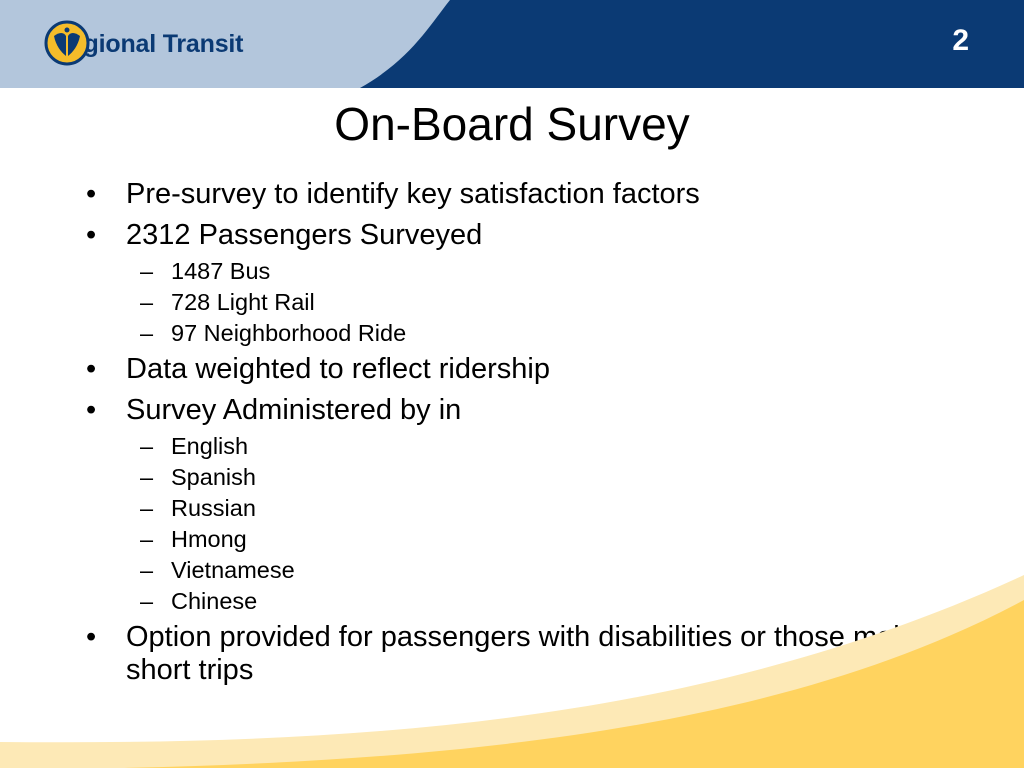 The width and height of the screenshot is (1024, 768). Describe the element at coordinates (526, 570) in the screenshot. I see `sub-bullet-item: – Vietnamese` at that location.